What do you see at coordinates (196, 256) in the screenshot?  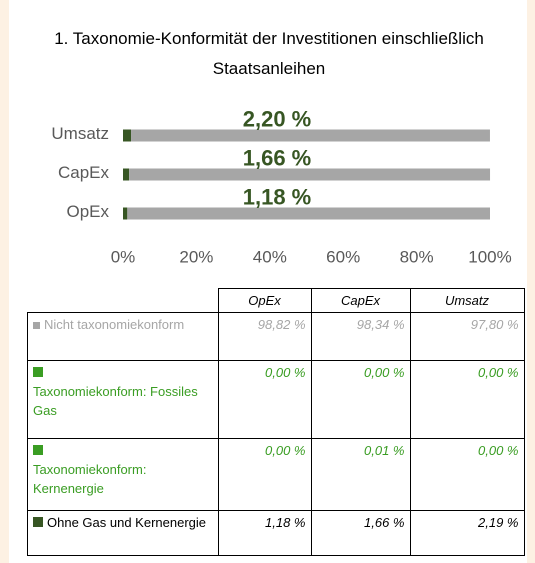 I see `x-tick-label: 20%` at bounding box center [196, 256].